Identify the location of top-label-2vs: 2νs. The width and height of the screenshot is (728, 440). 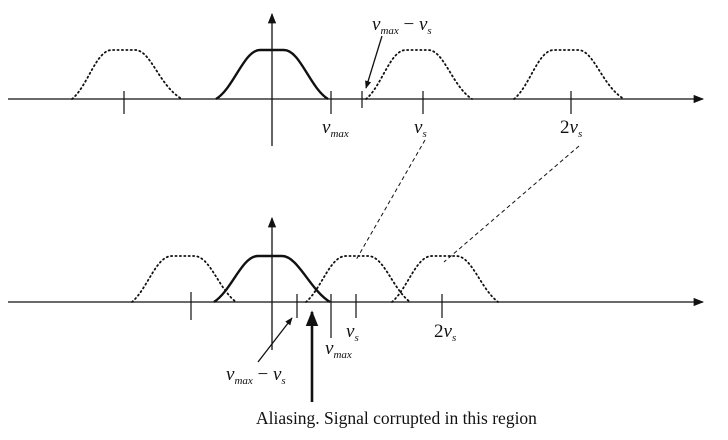
(571, 128).